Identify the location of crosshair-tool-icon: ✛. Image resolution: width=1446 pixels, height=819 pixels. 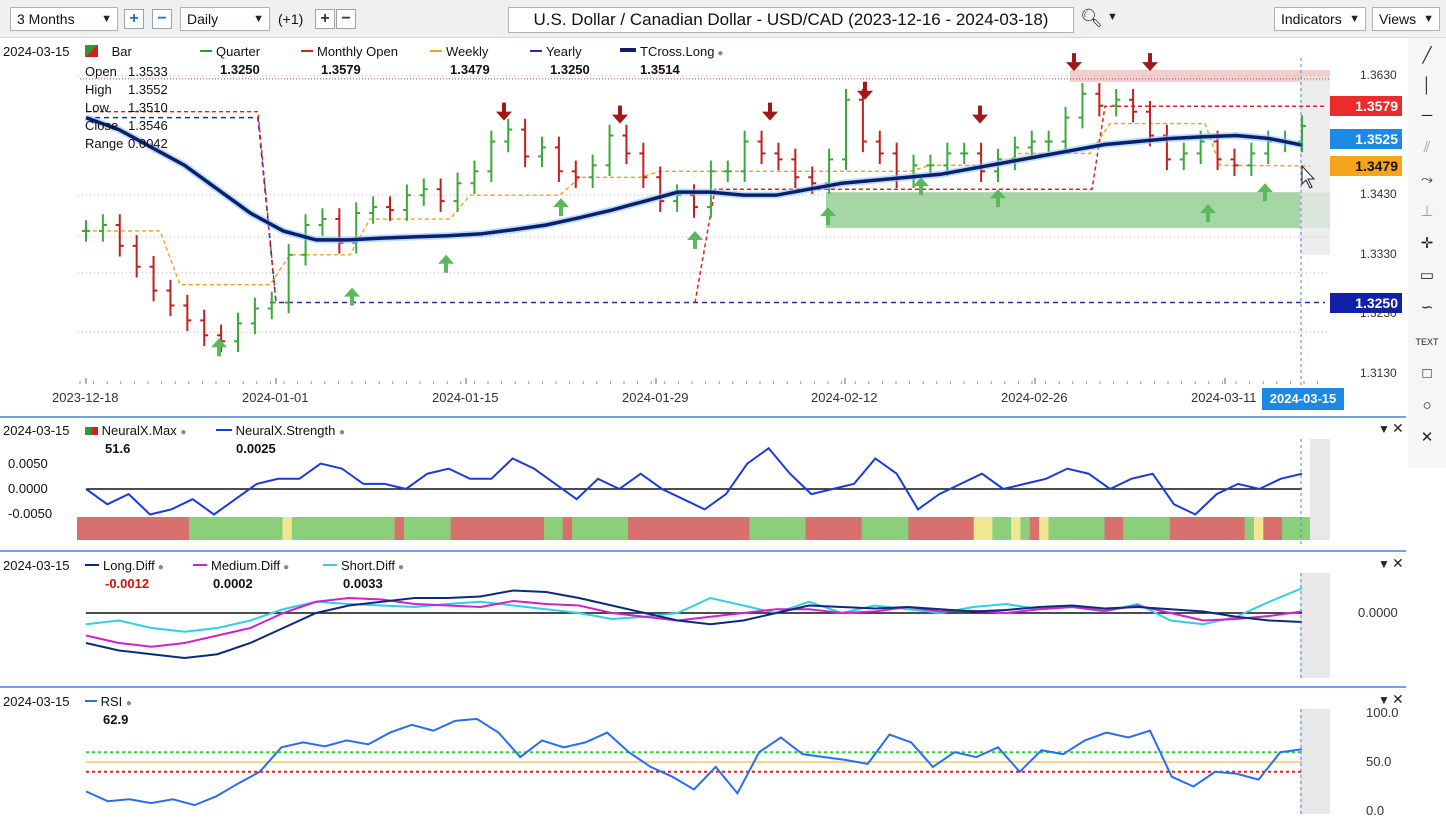
(1427, 243).